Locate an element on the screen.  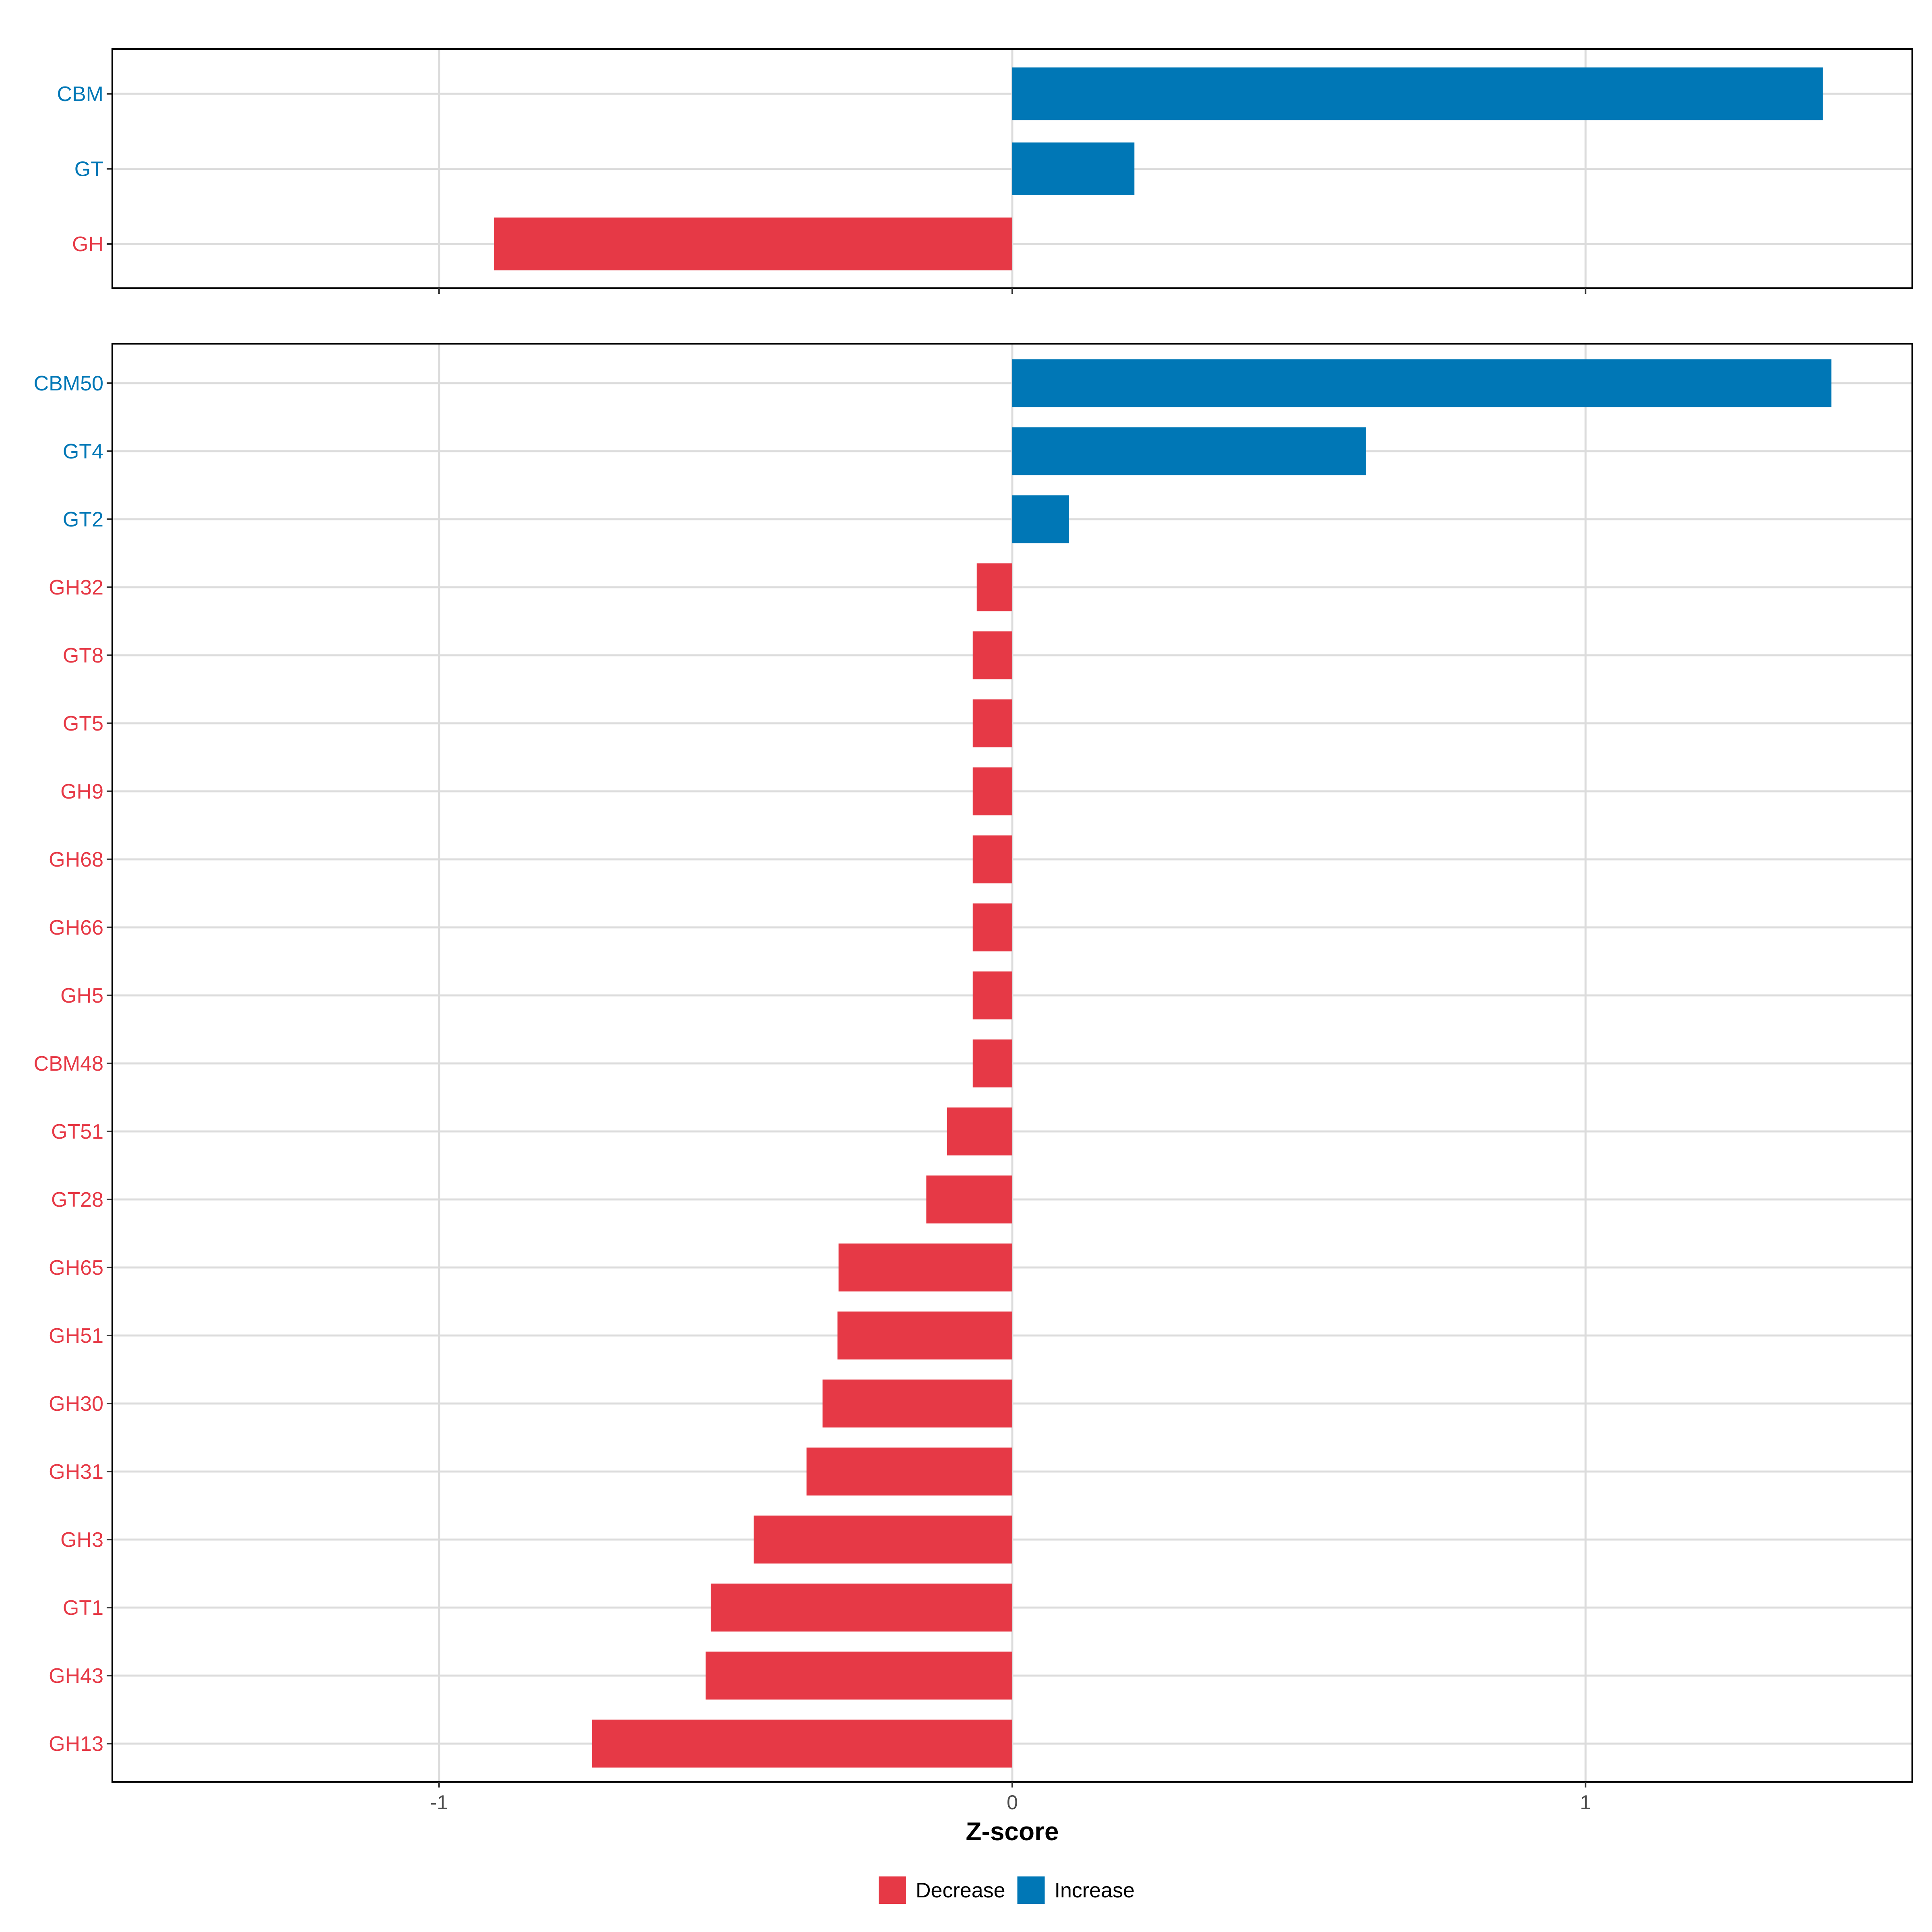
bar-gt8 is located at coordinates (992, 655).